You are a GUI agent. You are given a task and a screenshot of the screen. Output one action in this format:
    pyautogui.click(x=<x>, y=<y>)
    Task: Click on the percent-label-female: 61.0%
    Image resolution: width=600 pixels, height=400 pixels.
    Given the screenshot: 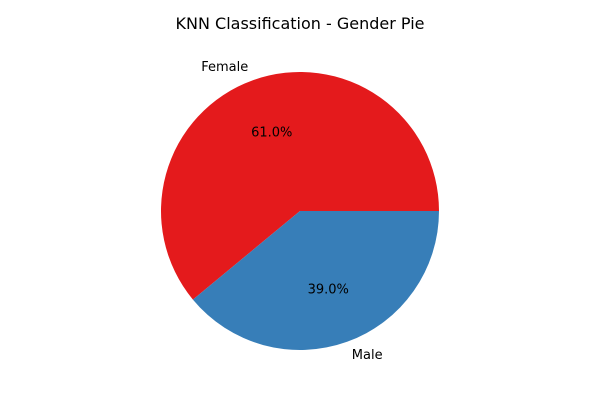 What is the action you would take?
    pyautogui.click(x=271, y=133)
    